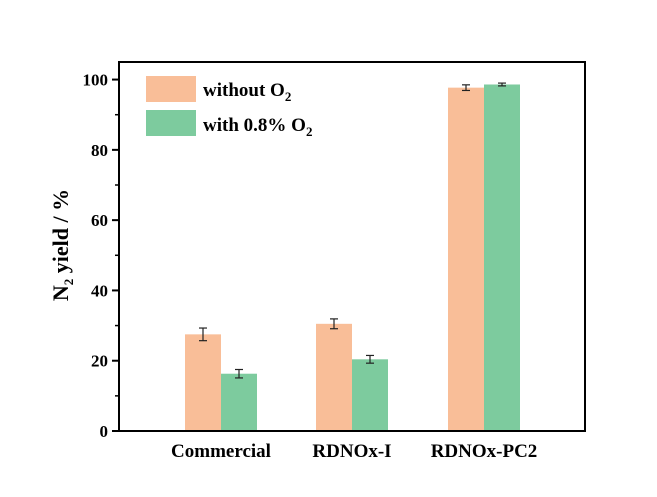  What do you see at coordinates (101, 256) in the screenshot?
I see `y-axis-ticks: 0 20 40 60 80 100` at bounding box center [101, 256].